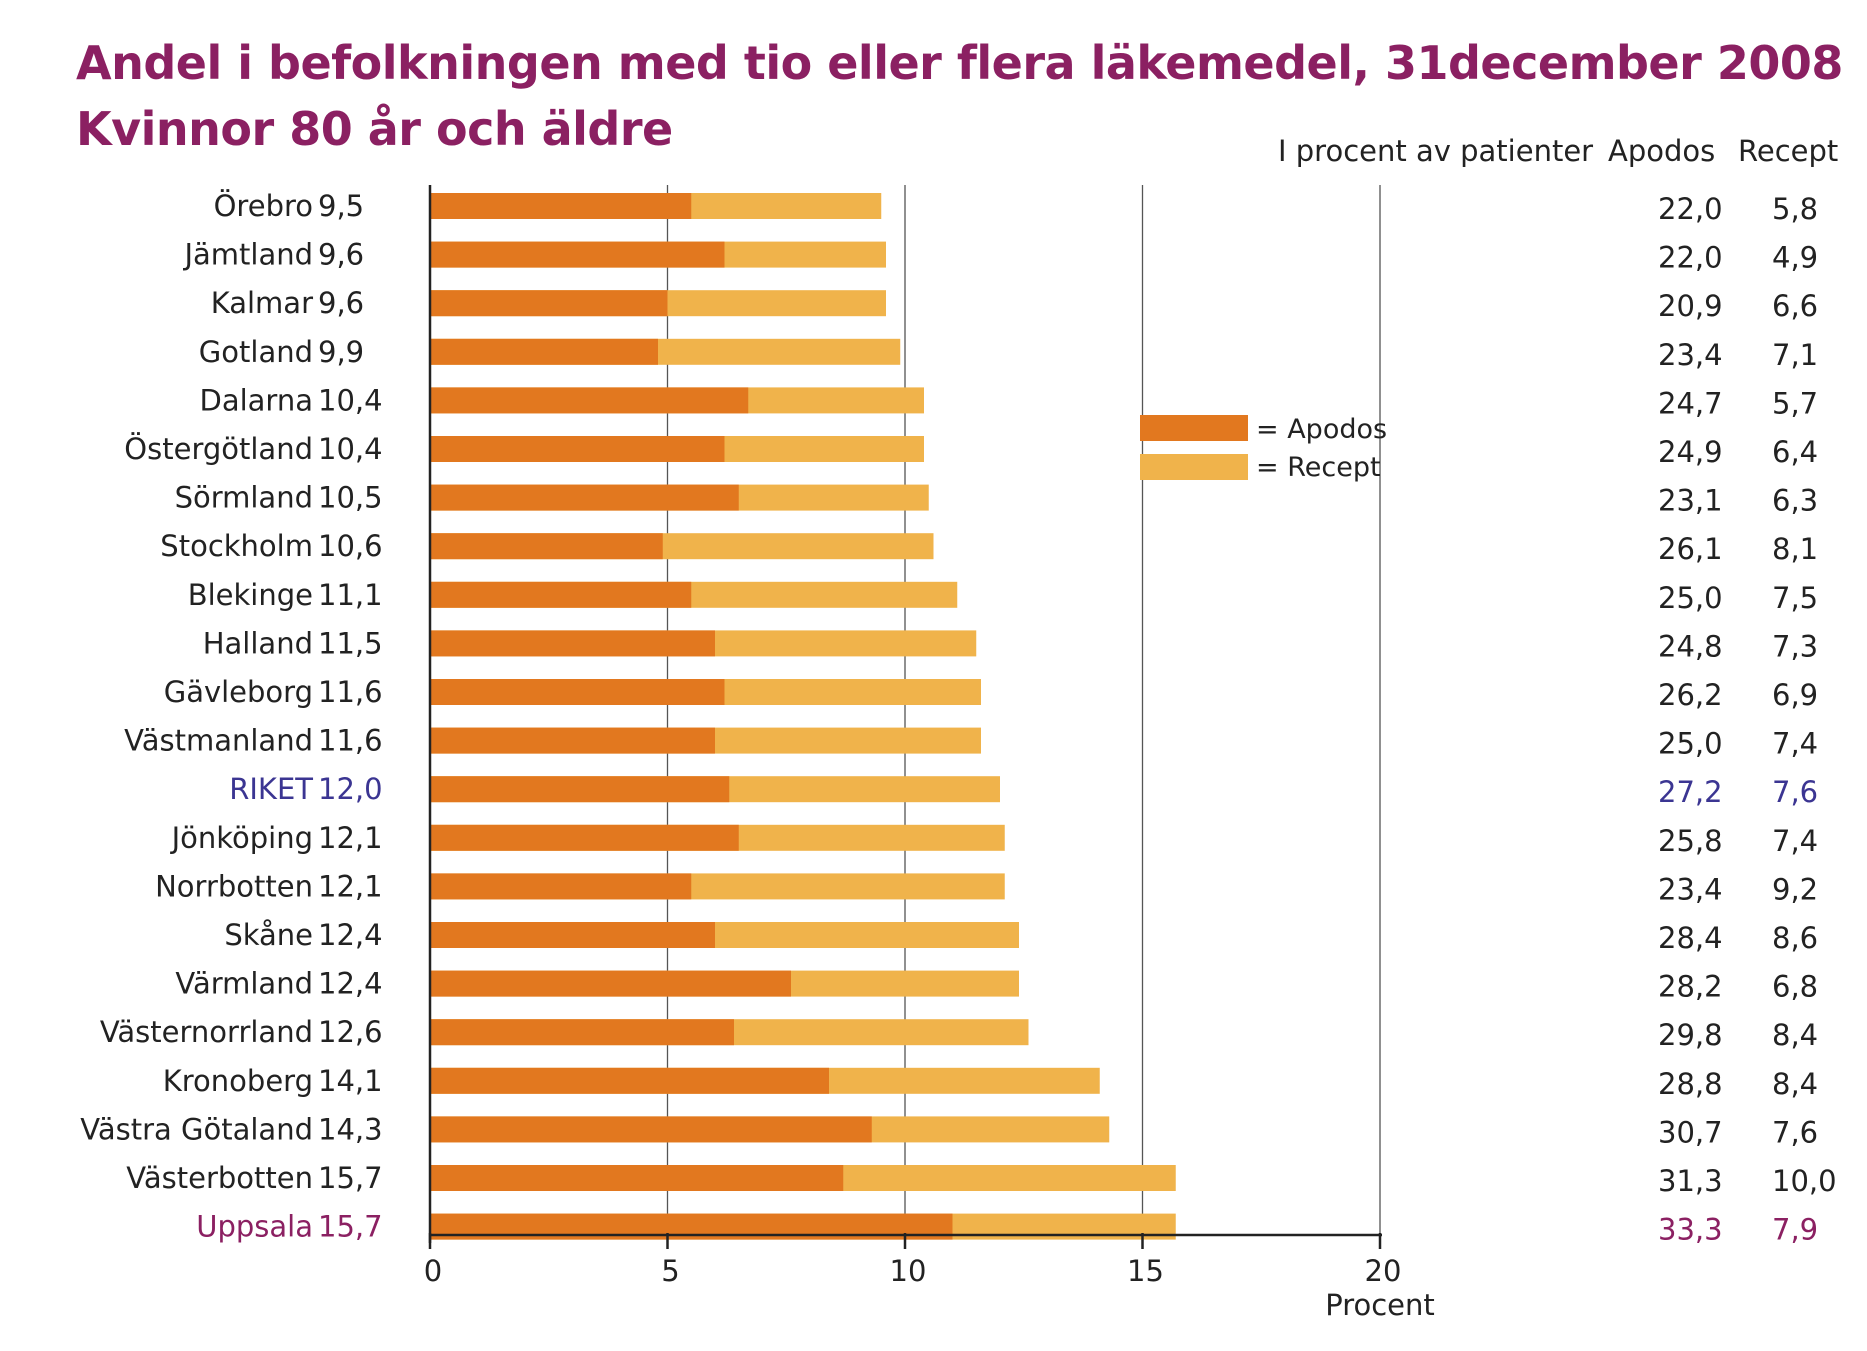 The image size is (1867, 1351). What do you see at coordinates (1194, 428) in the screenshot?
I see `legend-swatch-apodos` at bounding box center [1194, 428].